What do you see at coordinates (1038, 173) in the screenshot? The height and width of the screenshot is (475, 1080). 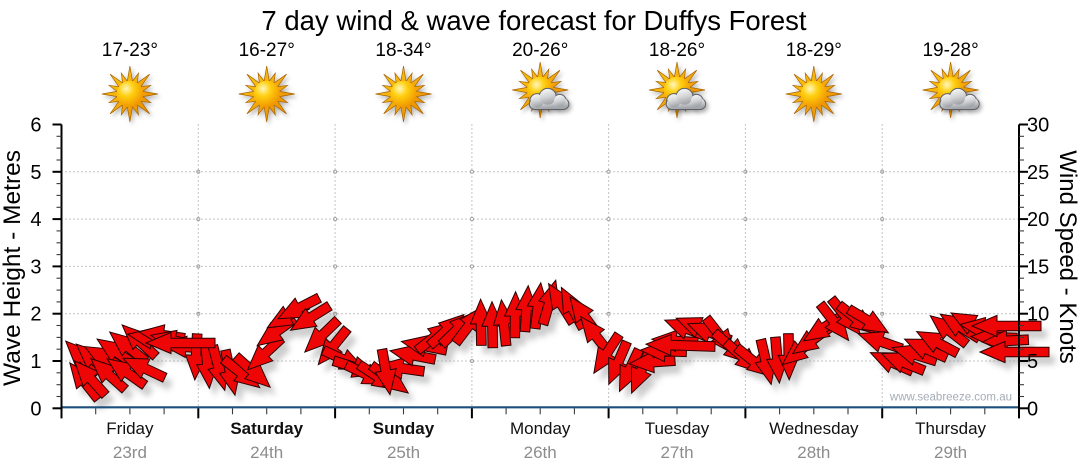 I see `svg-text: 25` at bounding box center [1038, 173].